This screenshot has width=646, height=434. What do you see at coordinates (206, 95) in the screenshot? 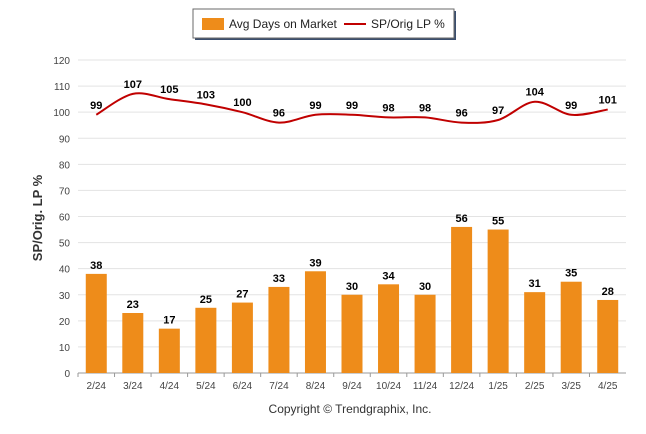
I see `line-value-label: 103` at bounding box center [206, 95].